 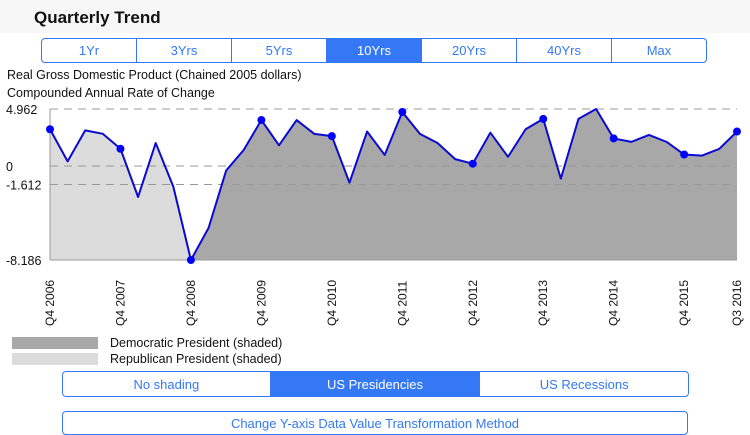 What do you see at coordinates (183, 50) in the screenshot?
I see `tab-3yrs: 3Yrs` at bounding box center [183, 50].